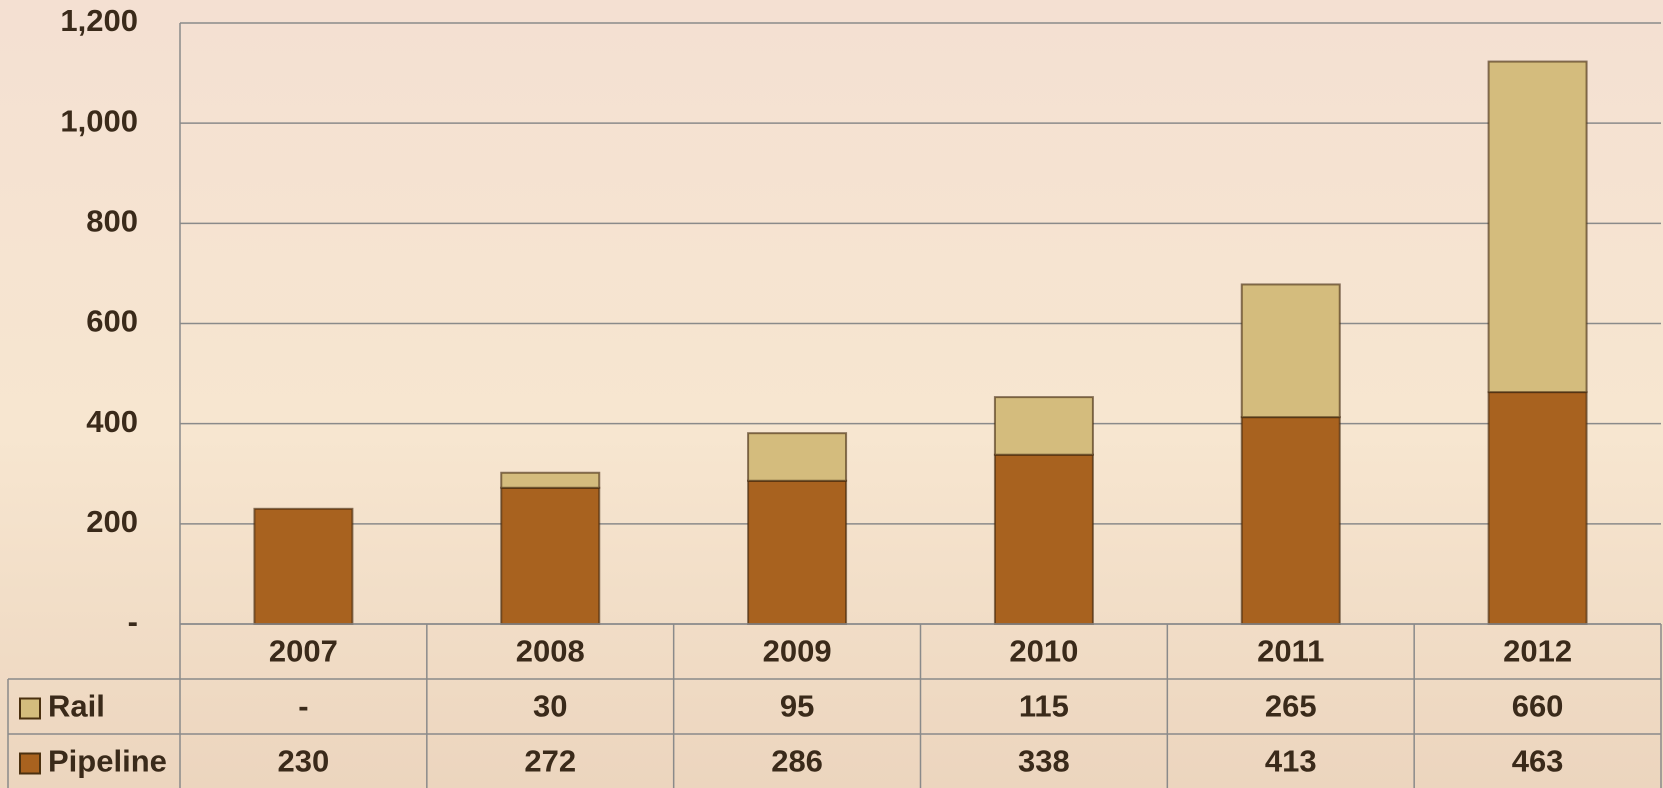 Image resolution: width=1663 pixels, height=788 pixels. What do you see at coordinates (1291, 706) in the screenshot?
I see `data-table-value: 265` at bounding box center [1291, 706].